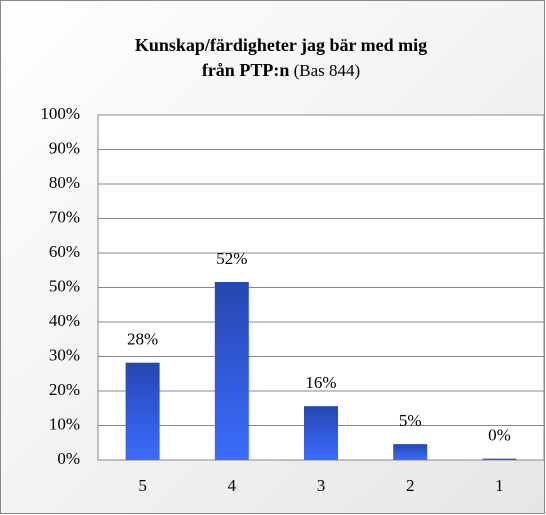 The height and width of the screenshot is (515, 546). Describe the element at coordinates (327, 70) in the screenshot. I see `chart-subtitle: (Bas 844)` at that location.